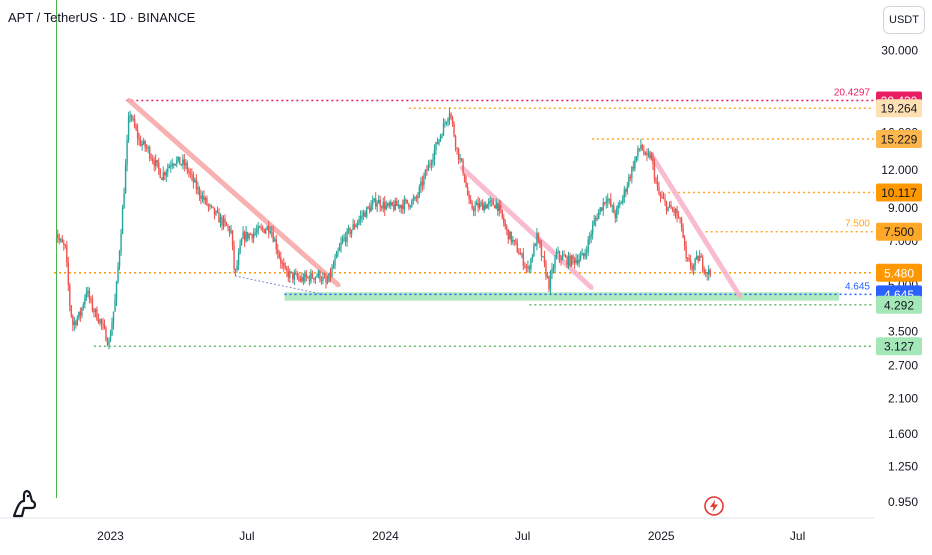 Image resolution: width=932 pixels, height=555 pixels. I want to click on price-badge: 19.264, so click(899, 108).